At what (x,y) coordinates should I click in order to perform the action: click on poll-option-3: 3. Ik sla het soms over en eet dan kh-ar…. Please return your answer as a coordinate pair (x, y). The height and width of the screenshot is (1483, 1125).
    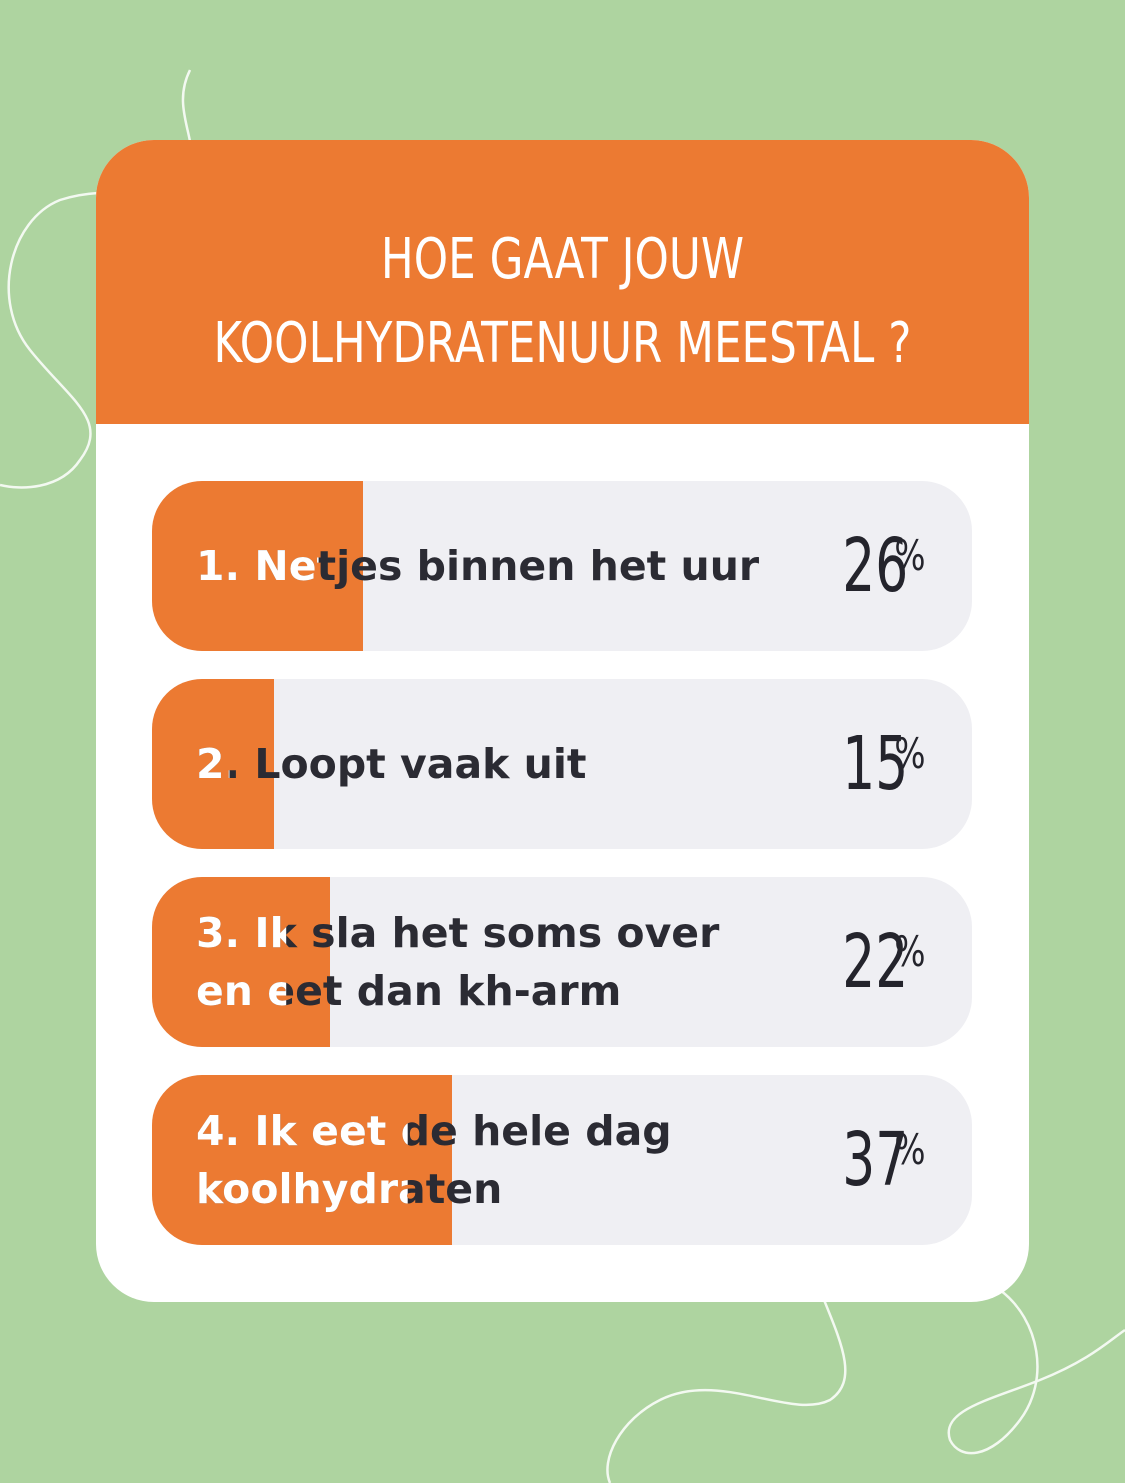
    Looking at the image, I should click on (562, 962).